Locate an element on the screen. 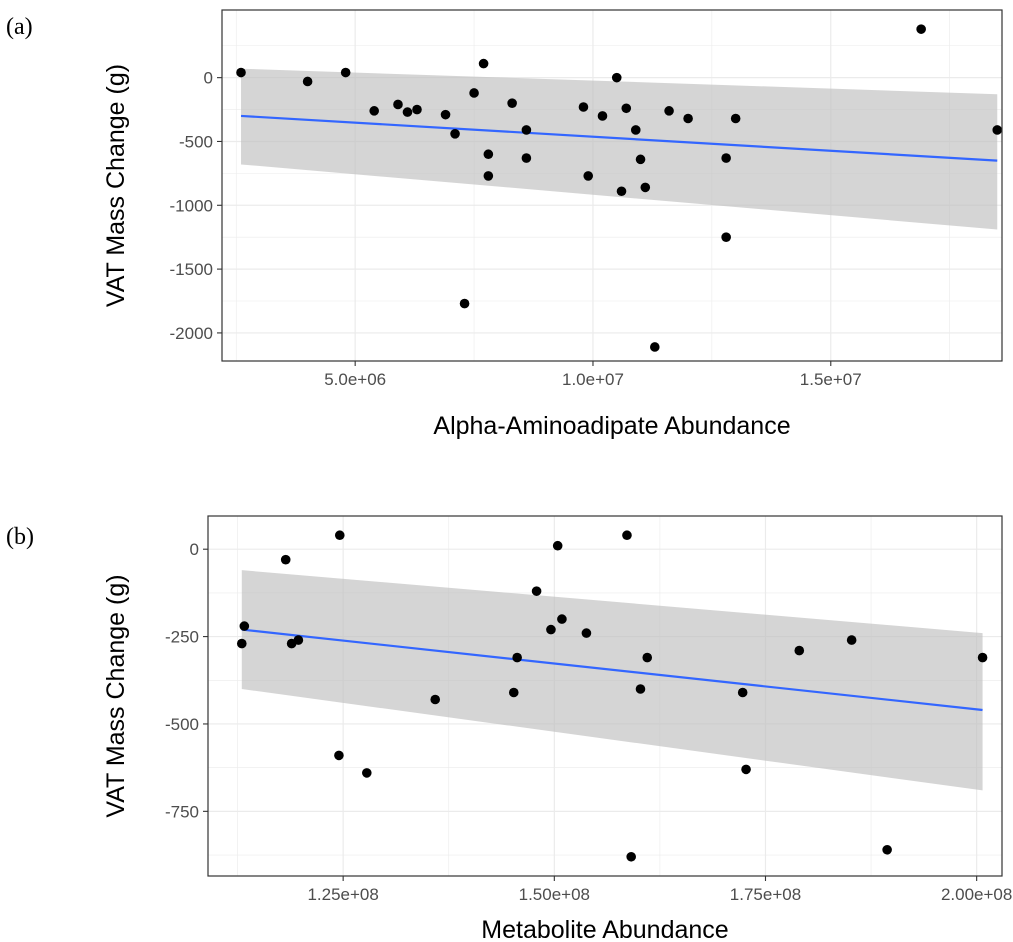 The width and height of the screenshot is (1013, 942). confidence-band is located at coordinates (619, 149).